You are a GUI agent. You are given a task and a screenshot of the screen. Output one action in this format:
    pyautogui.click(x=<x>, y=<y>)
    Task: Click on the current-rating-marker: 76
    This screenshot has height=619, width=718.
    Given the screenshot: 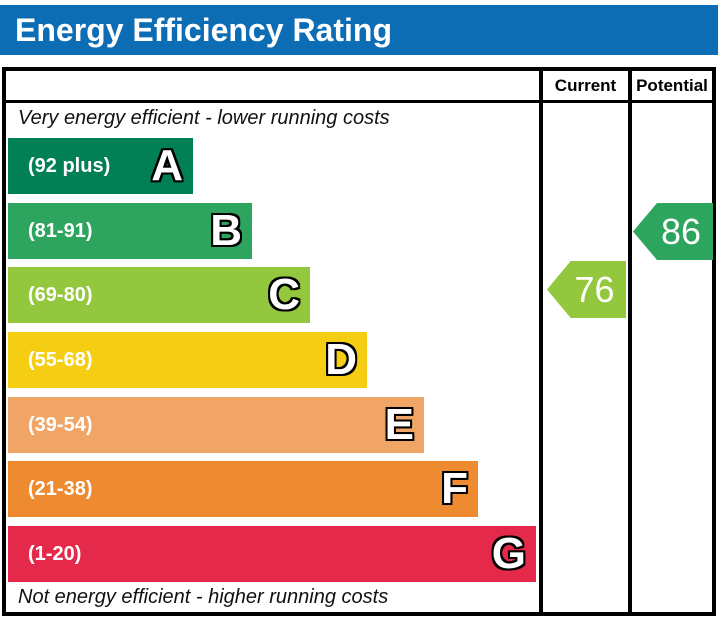 What is the action you would take?
    pyautogui.click(x=586, y=289)
    